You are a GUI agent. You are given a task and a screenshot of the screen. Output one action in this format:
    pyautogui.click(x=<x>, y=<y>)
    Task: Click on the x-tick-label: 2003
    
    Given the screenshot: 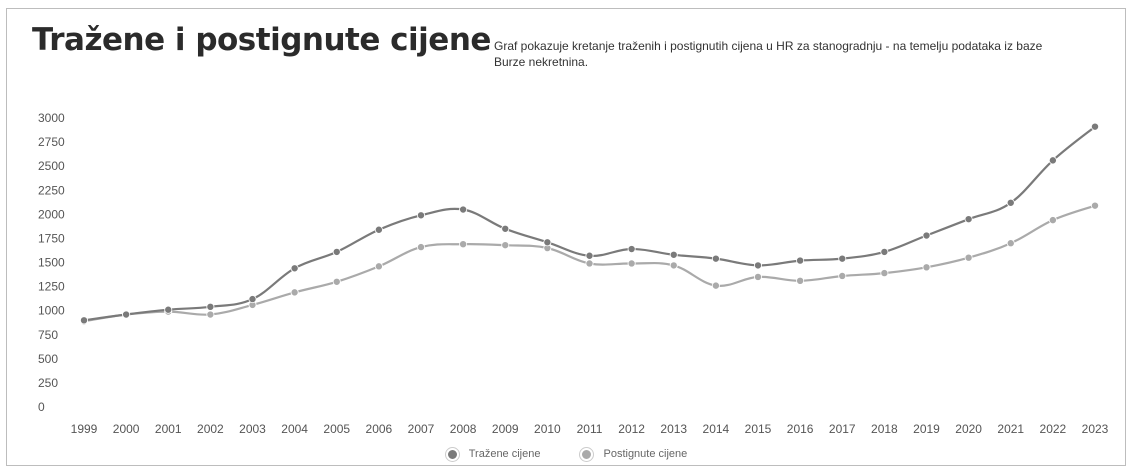 What is the action you would take?
    pyautogui.click(x=252, y=429)
    